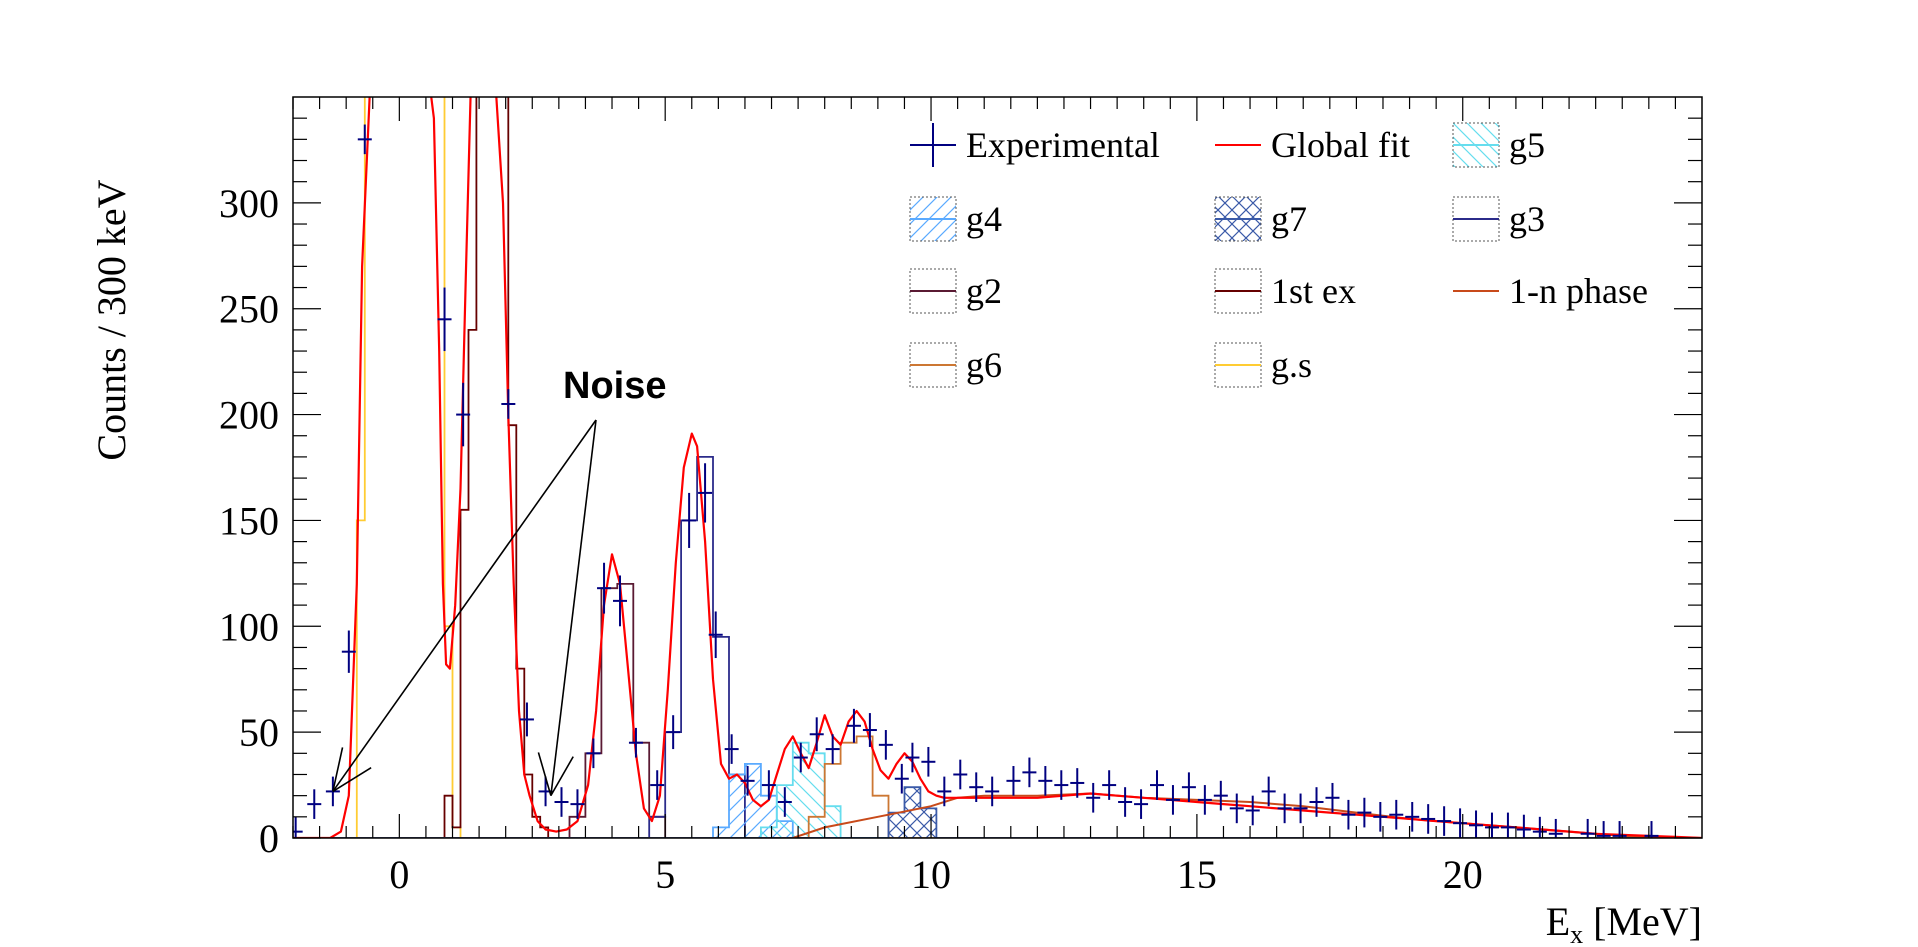  I want to click on y-tick-label: 250, so click(249, 309).